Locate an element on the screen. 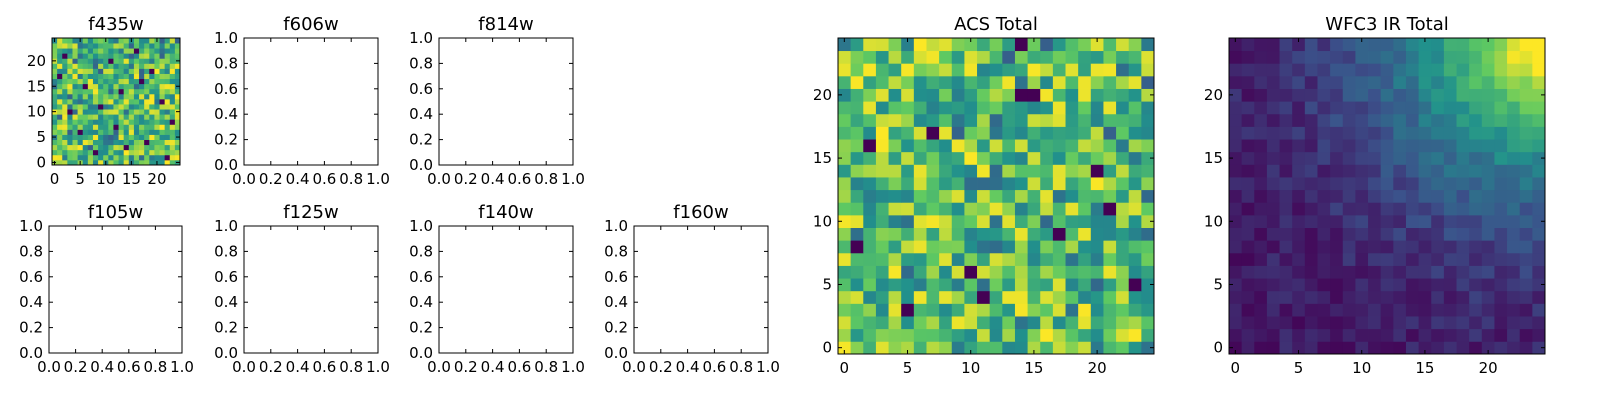  y-tick-label: 0.2 is located at coordinates (226, 328).